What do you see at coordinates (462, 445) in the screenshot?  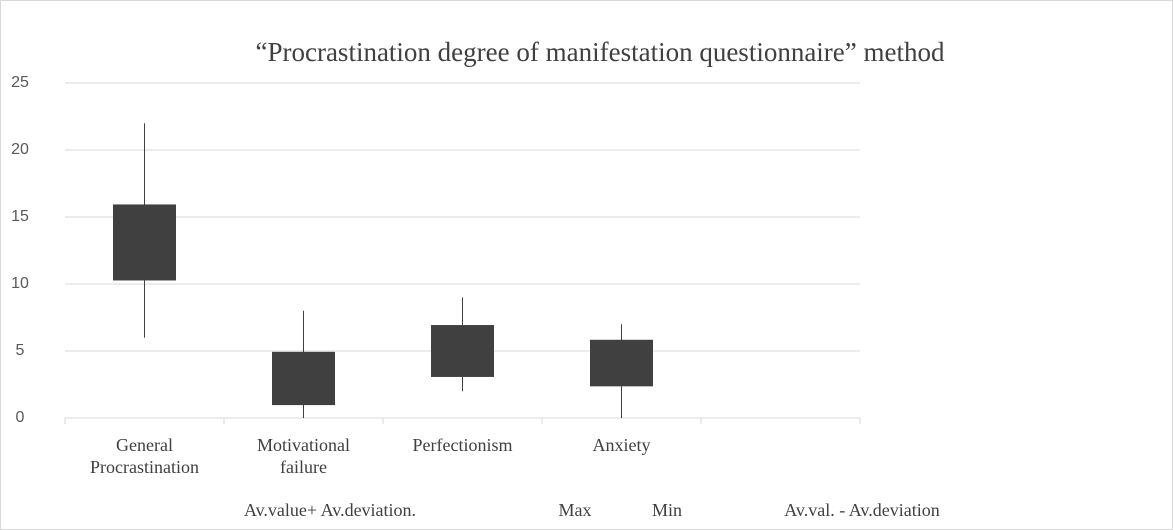 I see `x-tick-label: Perfectionism` at bounding box center [462, 445].